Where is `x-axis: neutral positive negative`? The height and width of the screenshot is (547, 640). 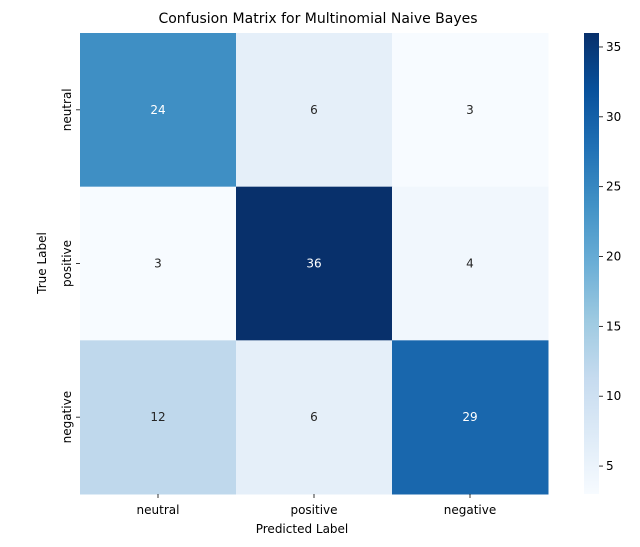 x-axis: neutral positive negative is located at coordinates (316, 505).